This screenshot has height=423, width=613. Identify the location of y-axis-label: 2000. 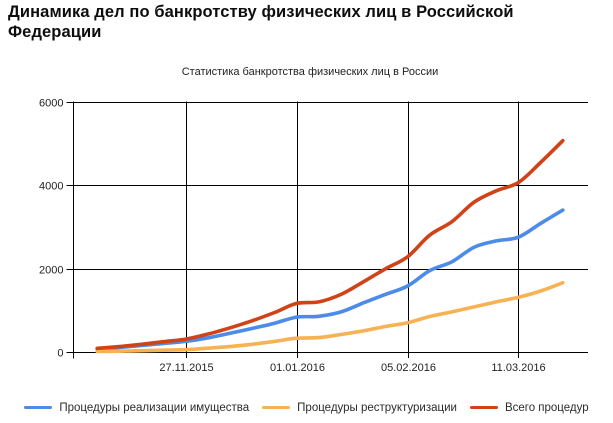
(51, 271).